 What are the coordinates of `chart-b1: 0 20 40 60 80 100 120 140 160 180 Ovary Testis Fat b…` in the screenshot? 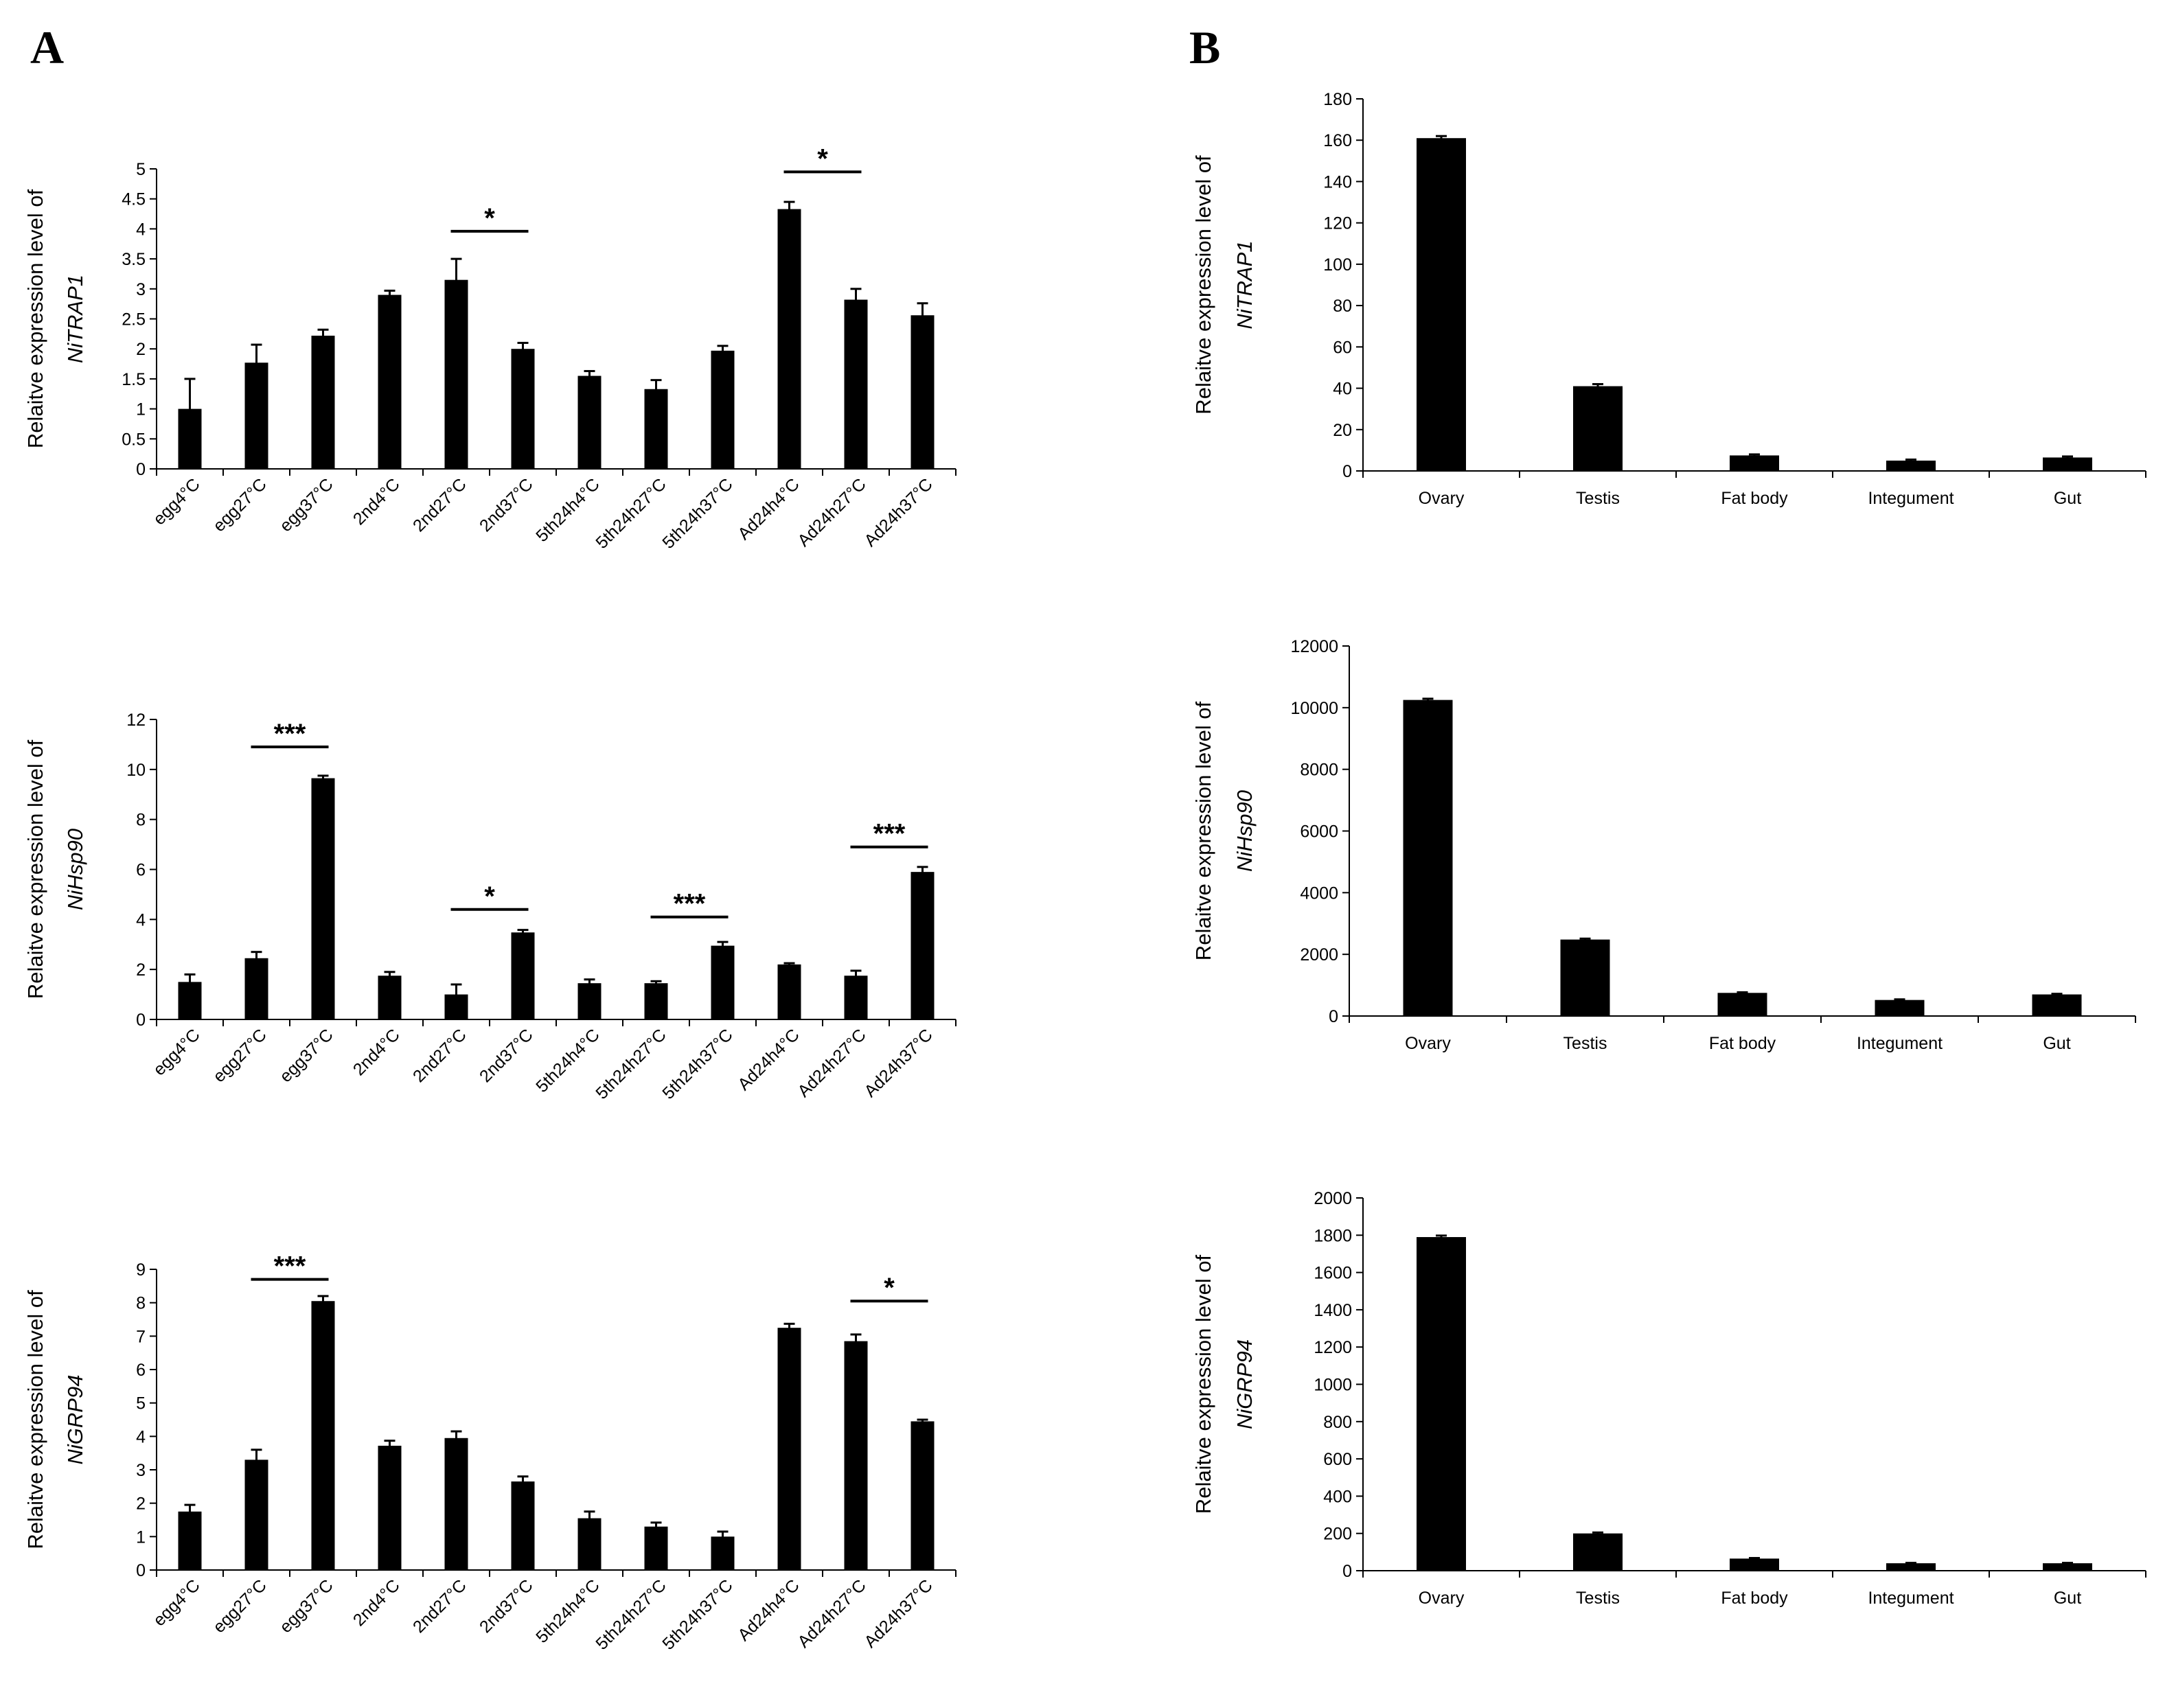 It's located at (1668, 299).